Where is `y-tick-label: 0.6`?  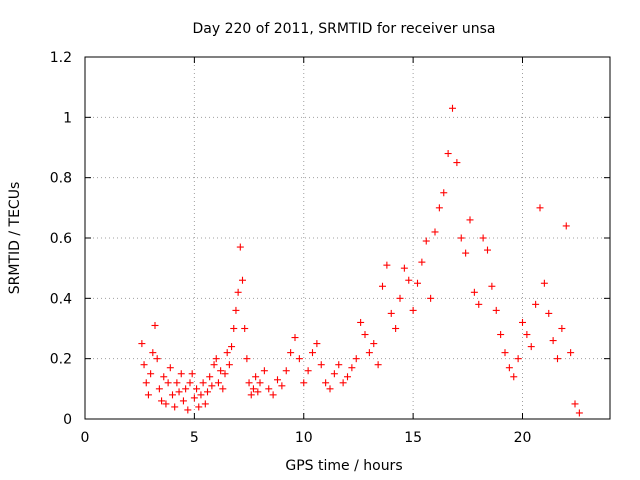 y-tick-label: 0.6 is located at coordinates (61, 239).